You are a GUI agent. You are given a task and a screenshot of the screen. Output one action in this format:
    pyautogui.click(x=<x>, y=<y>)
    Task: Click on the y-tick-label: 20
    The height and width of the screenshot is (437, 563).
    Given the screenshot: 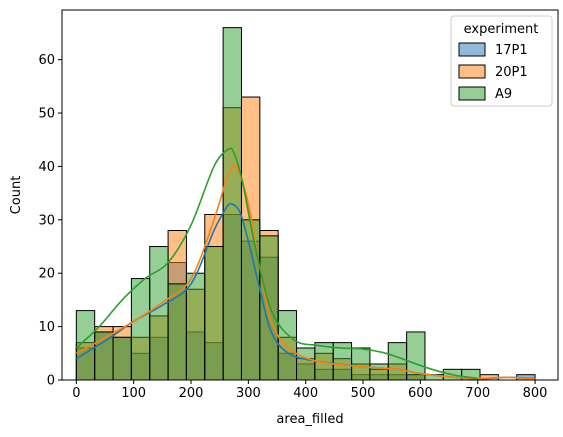 What is the action you would take?
    pyautogui.click(x=46, y=274)
    